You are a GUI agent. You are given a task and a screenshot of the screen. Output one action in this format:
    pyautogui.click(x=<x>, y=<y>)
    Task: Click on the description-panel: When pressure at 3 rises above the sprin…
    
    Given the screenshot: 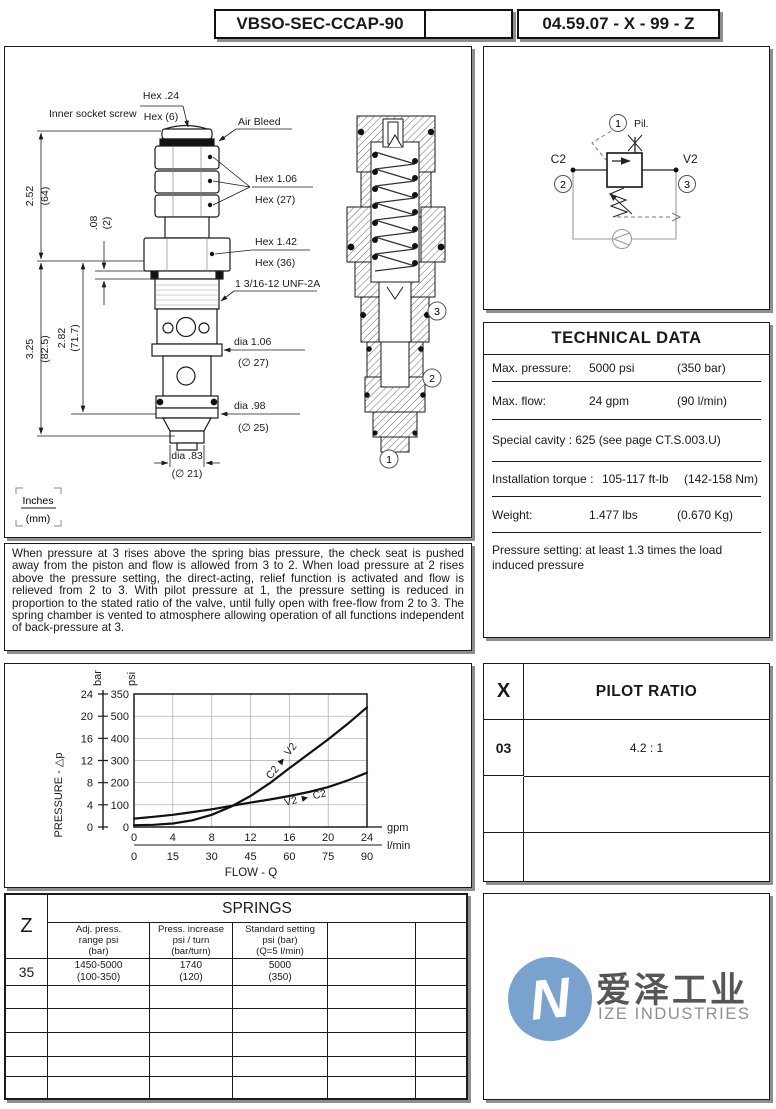 What is the action you would take?
    pyautogui.click(x=238, y=597)
    